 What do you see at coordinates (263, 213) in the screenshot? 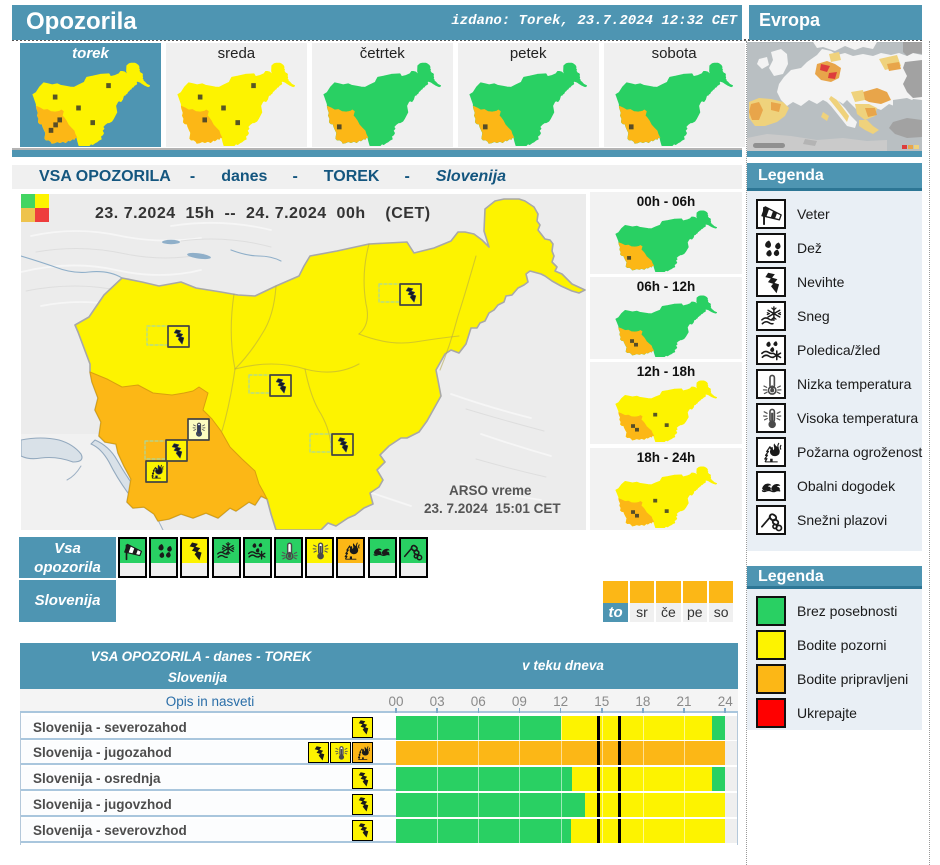
I see `svg-text:23. 7.2024 15h -- 24. 7.202: 23. 7.2024 15h -- 24. 7.2024 00h (CET)` at bounding box center [263, 213].